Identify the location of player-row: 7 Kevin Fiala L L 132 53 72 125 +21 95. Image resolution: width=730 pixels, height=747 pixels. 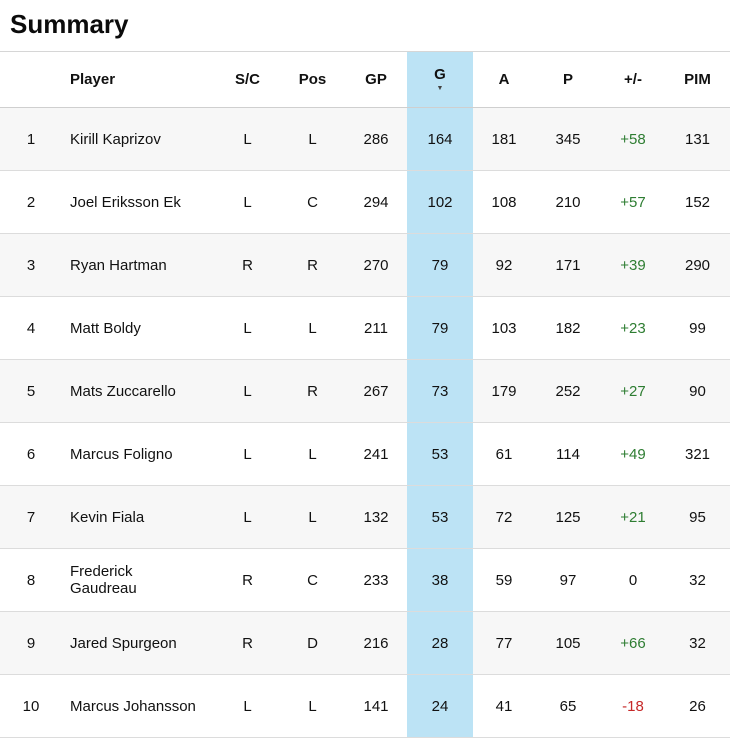
(365, 517).